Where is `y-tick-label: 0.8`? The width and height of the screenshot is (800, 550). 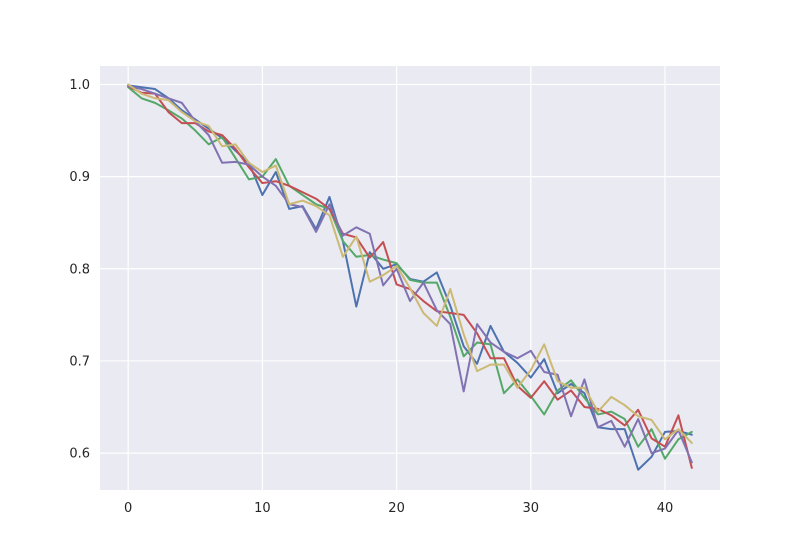 y-tick-label: 0.8 is located at coordinates (79, 269).